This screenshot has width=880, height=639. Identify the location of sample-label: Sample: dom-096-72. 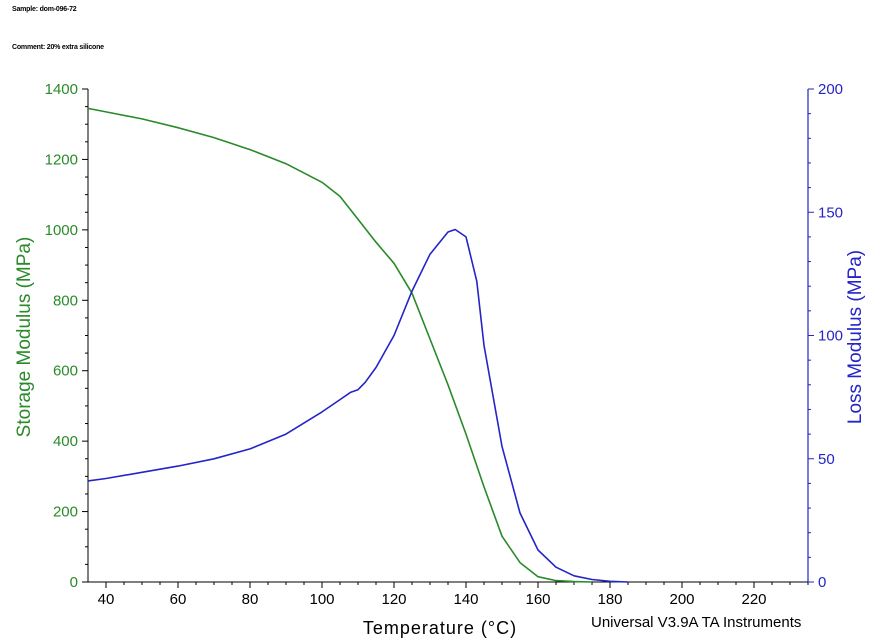
(44, 9).